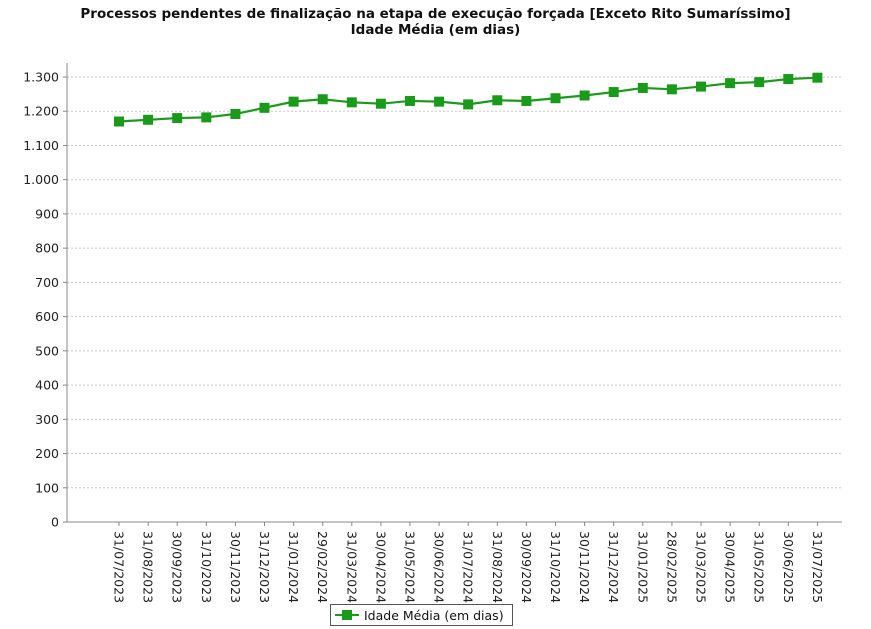 The image size is (871, 629). I want to click on y-tick-label: 300, so click(47, 419).